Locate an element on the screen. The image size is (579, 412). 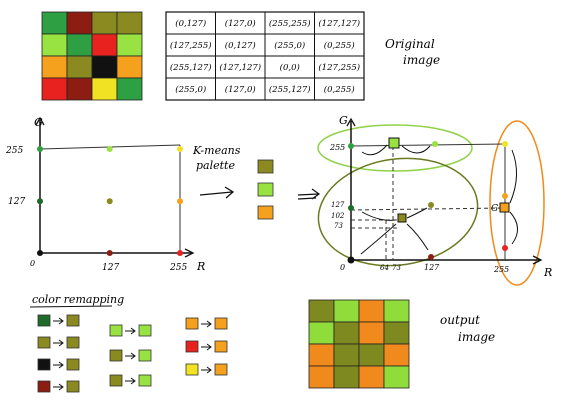
rgb-table-cell: (255,127) is located at coordinates (290, 89).